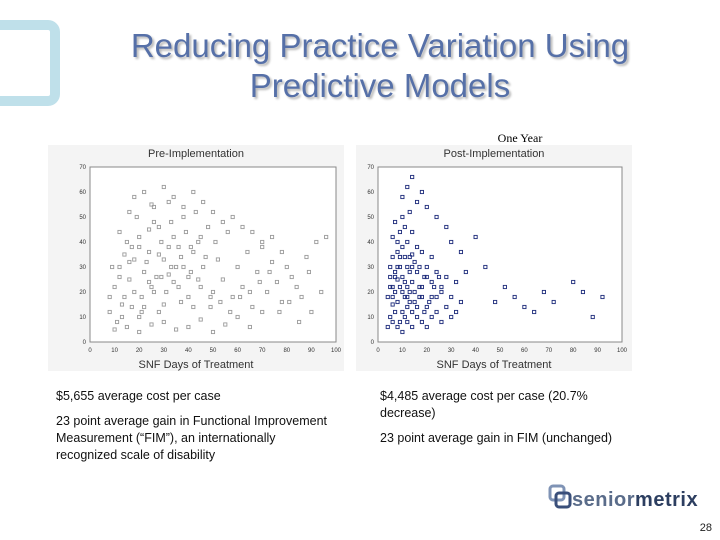 This screenshot has height=540, width=720. I want to click on pre-x-tick-label: 90, so click(311, 351).